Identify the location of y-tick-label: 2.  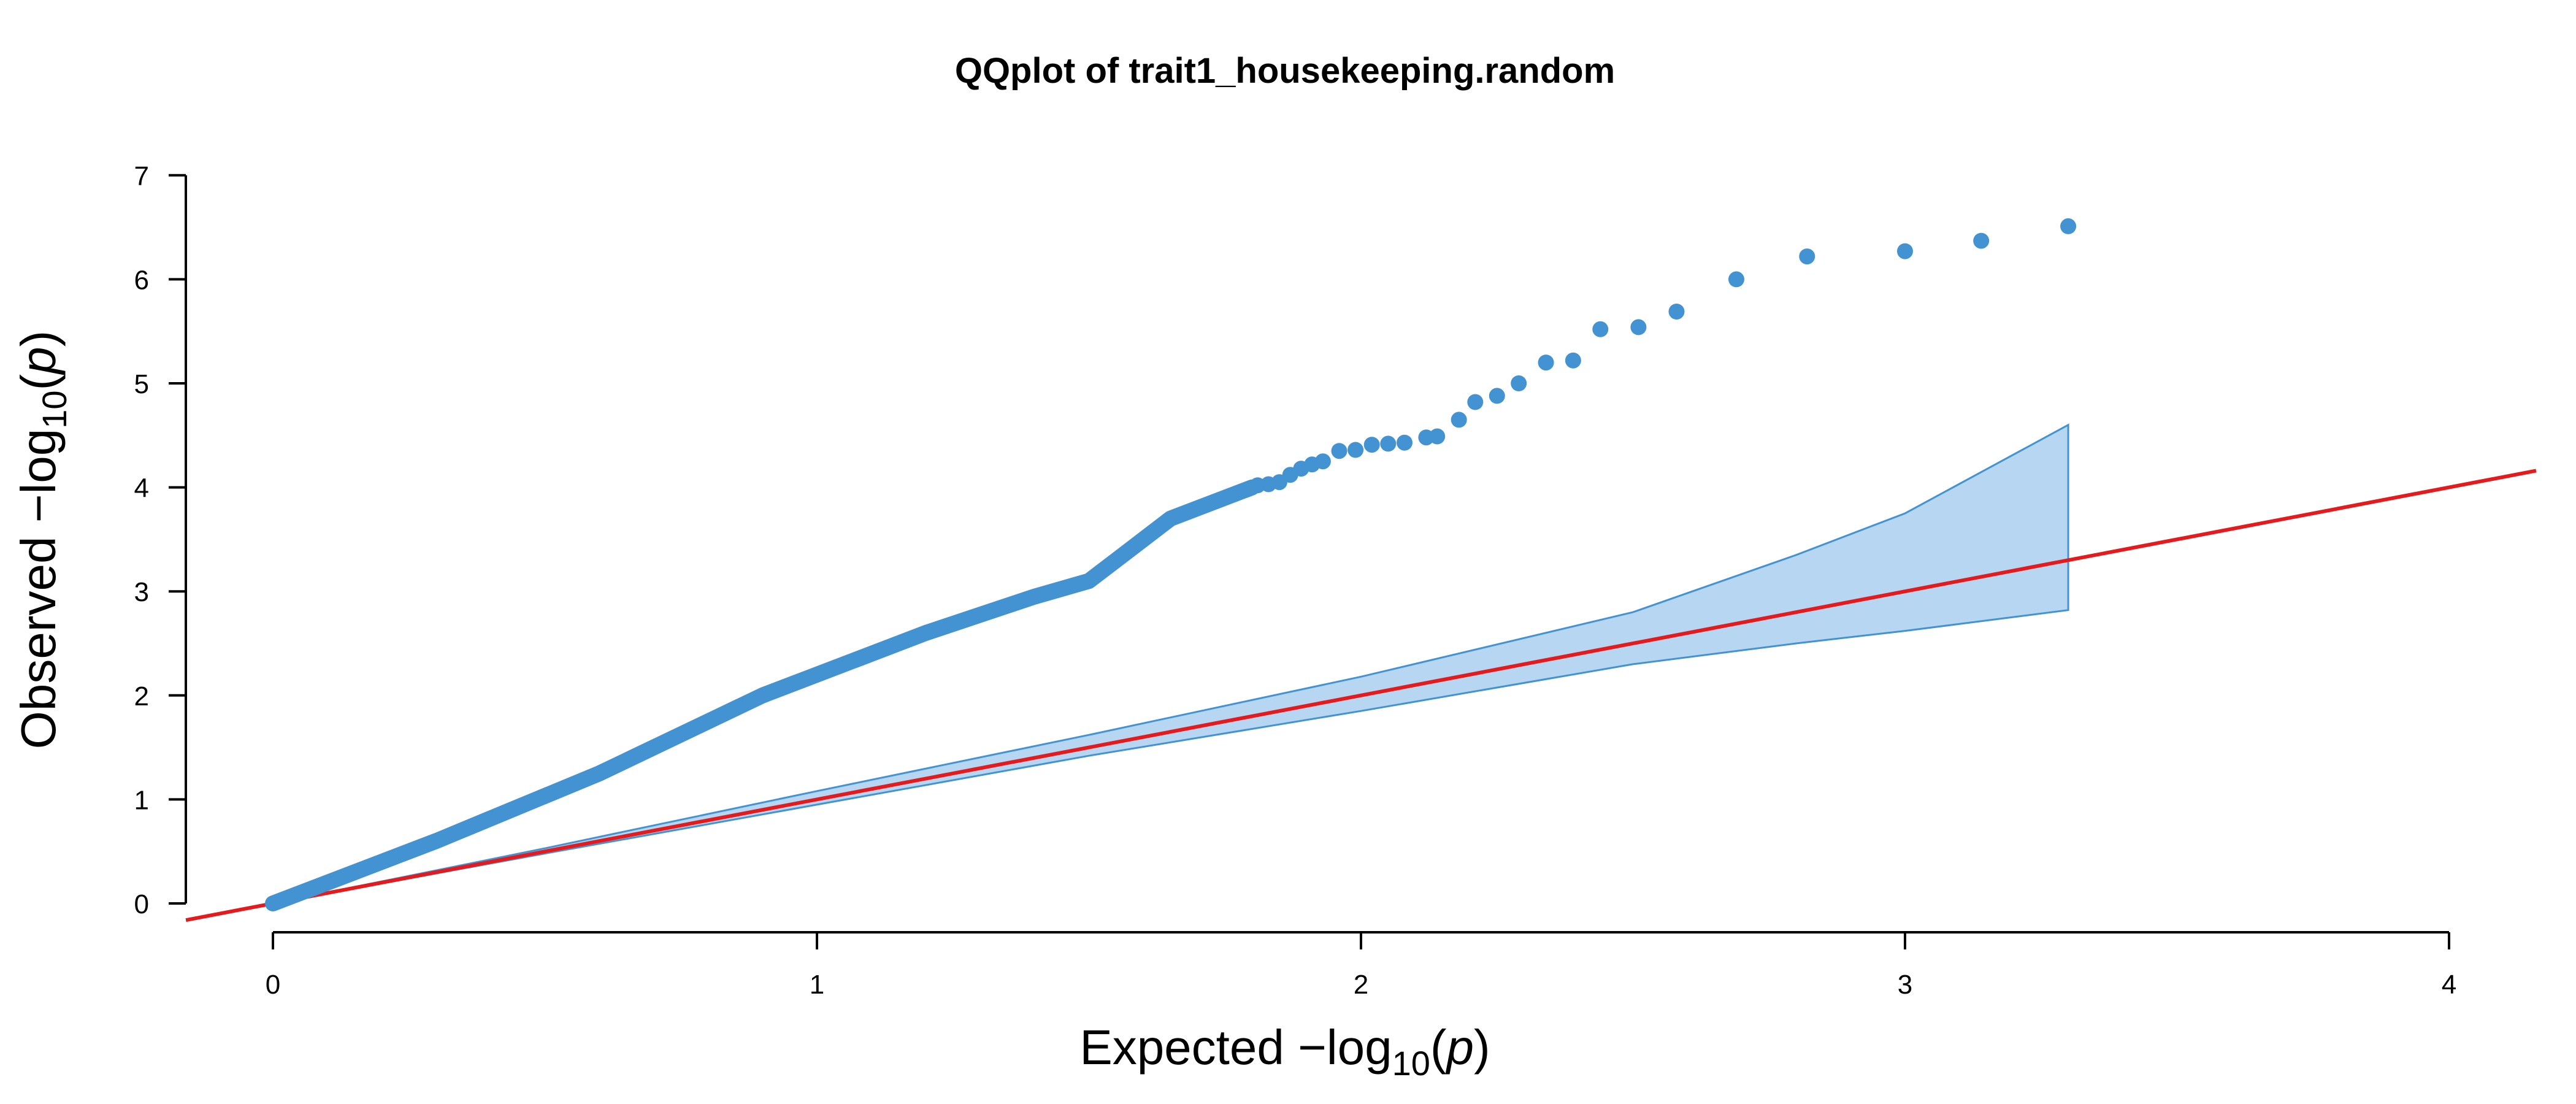
(141, 696).